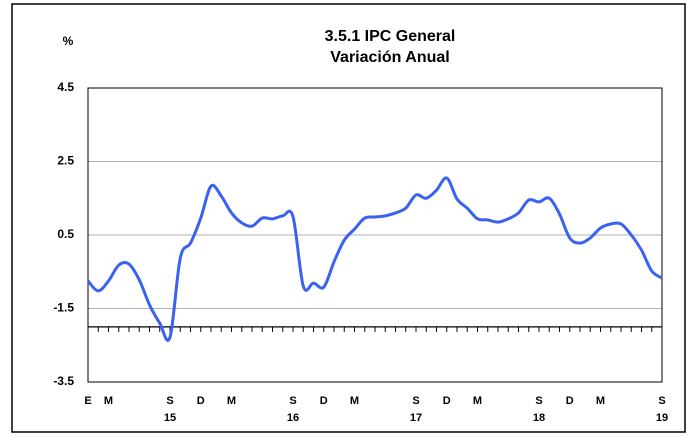 Image resolution: width=688 pixels, height=437 pixels. What do you see at coordinates (416, 418) in the screenshot?
I see `x-year-label: 17` at bounding box center [416, 418].